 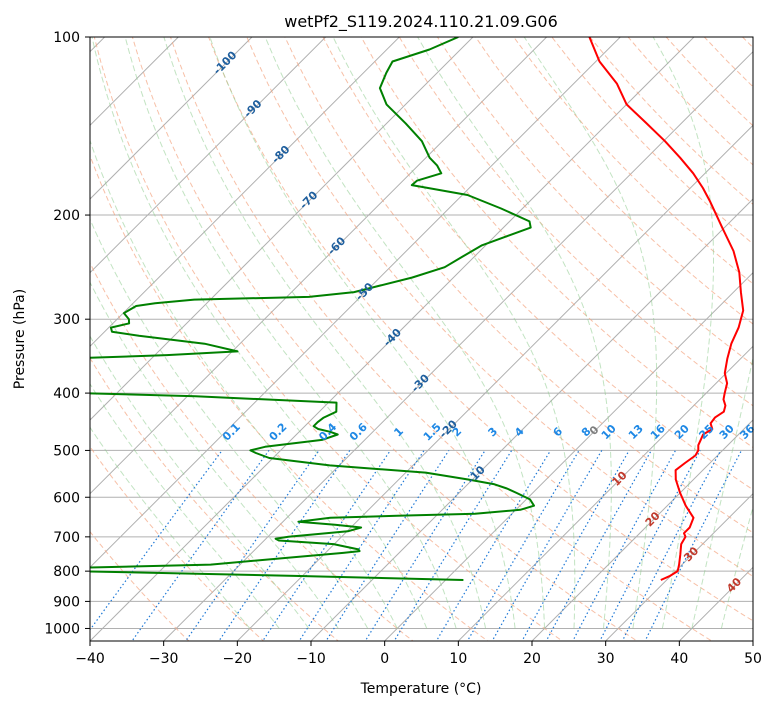 I want to click on mixing-ratio-label: 3, so click(x=493, y=432).